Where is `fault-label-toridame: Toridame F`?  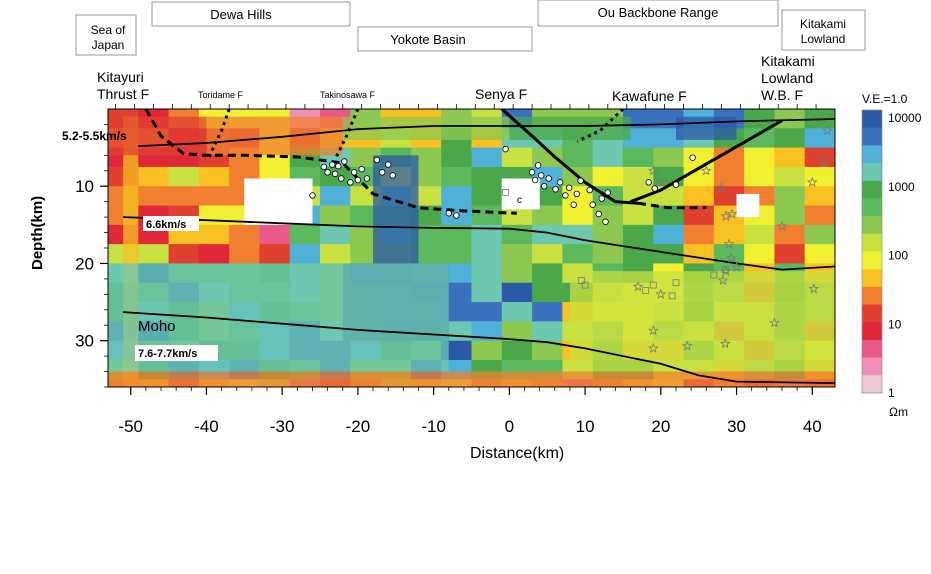 fault-label-toridame: Toridame F is located at coordinates (221, 95).